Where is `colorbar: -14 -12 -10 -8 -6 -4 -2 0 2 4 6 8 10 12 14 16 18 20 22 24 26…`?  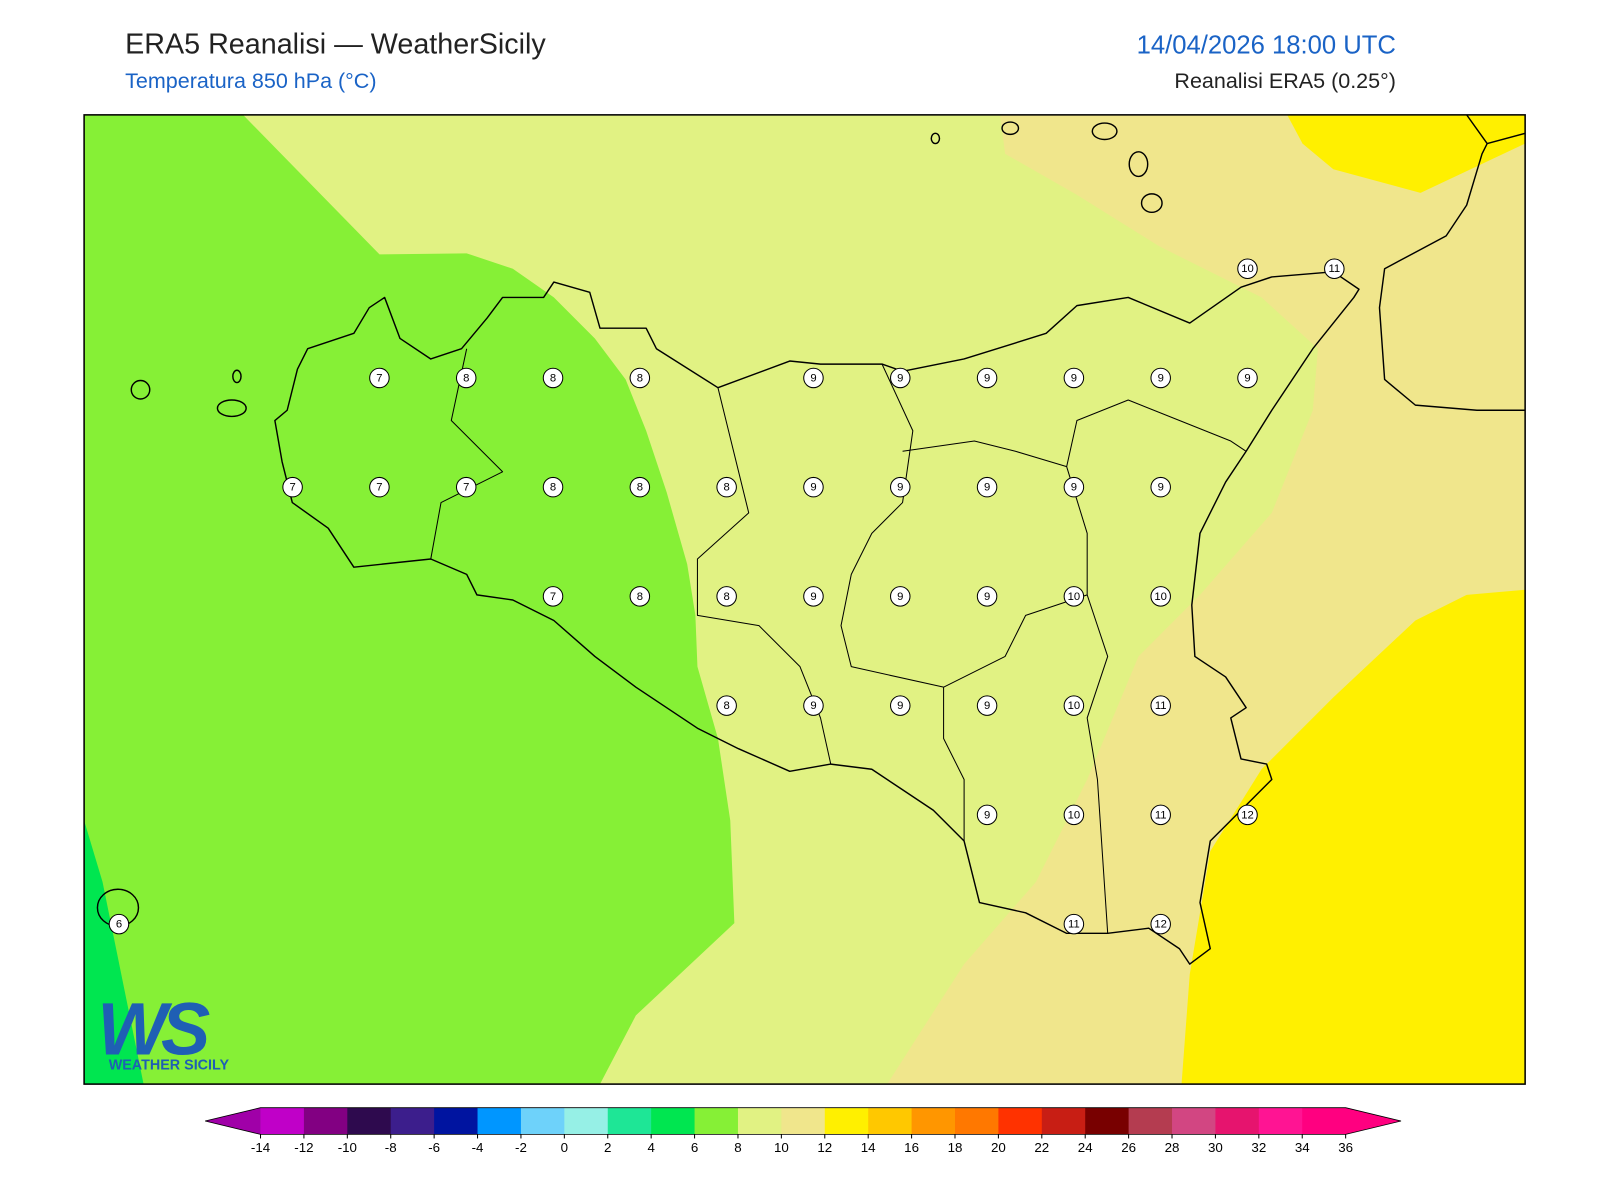
colorbar: -14 -12 -10 -8 -6 -4 -2 0 2 4 6 8 10 12 14 16 18 20 22 24 26… is located at coordinates (803, 1131).